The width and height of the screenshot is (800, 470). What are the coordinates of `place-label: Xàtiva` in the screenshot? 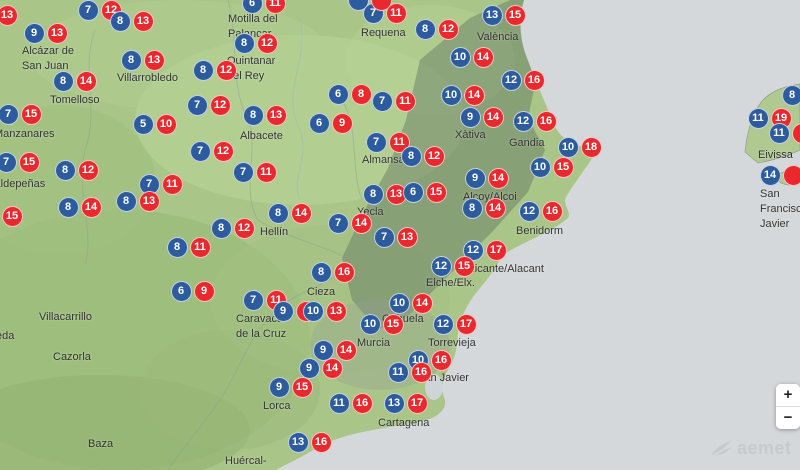 It's located at (470, 135).